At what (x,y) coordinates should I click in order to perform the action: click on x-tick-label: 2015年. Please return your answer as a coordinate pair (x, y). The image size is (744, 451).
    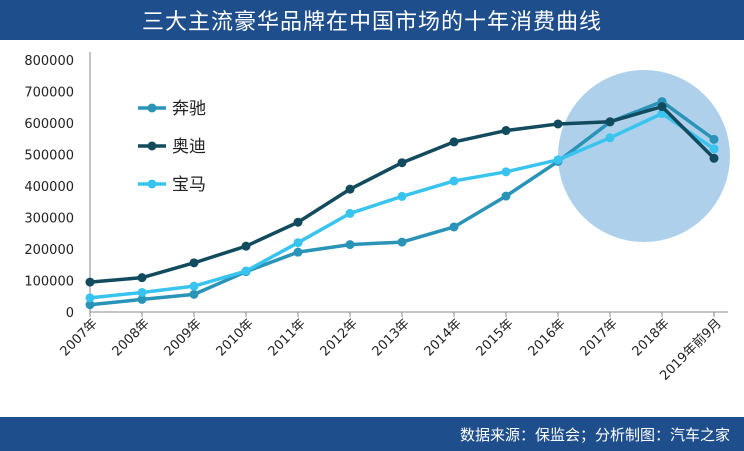
    Looking at the image, I should click on (495, 337).